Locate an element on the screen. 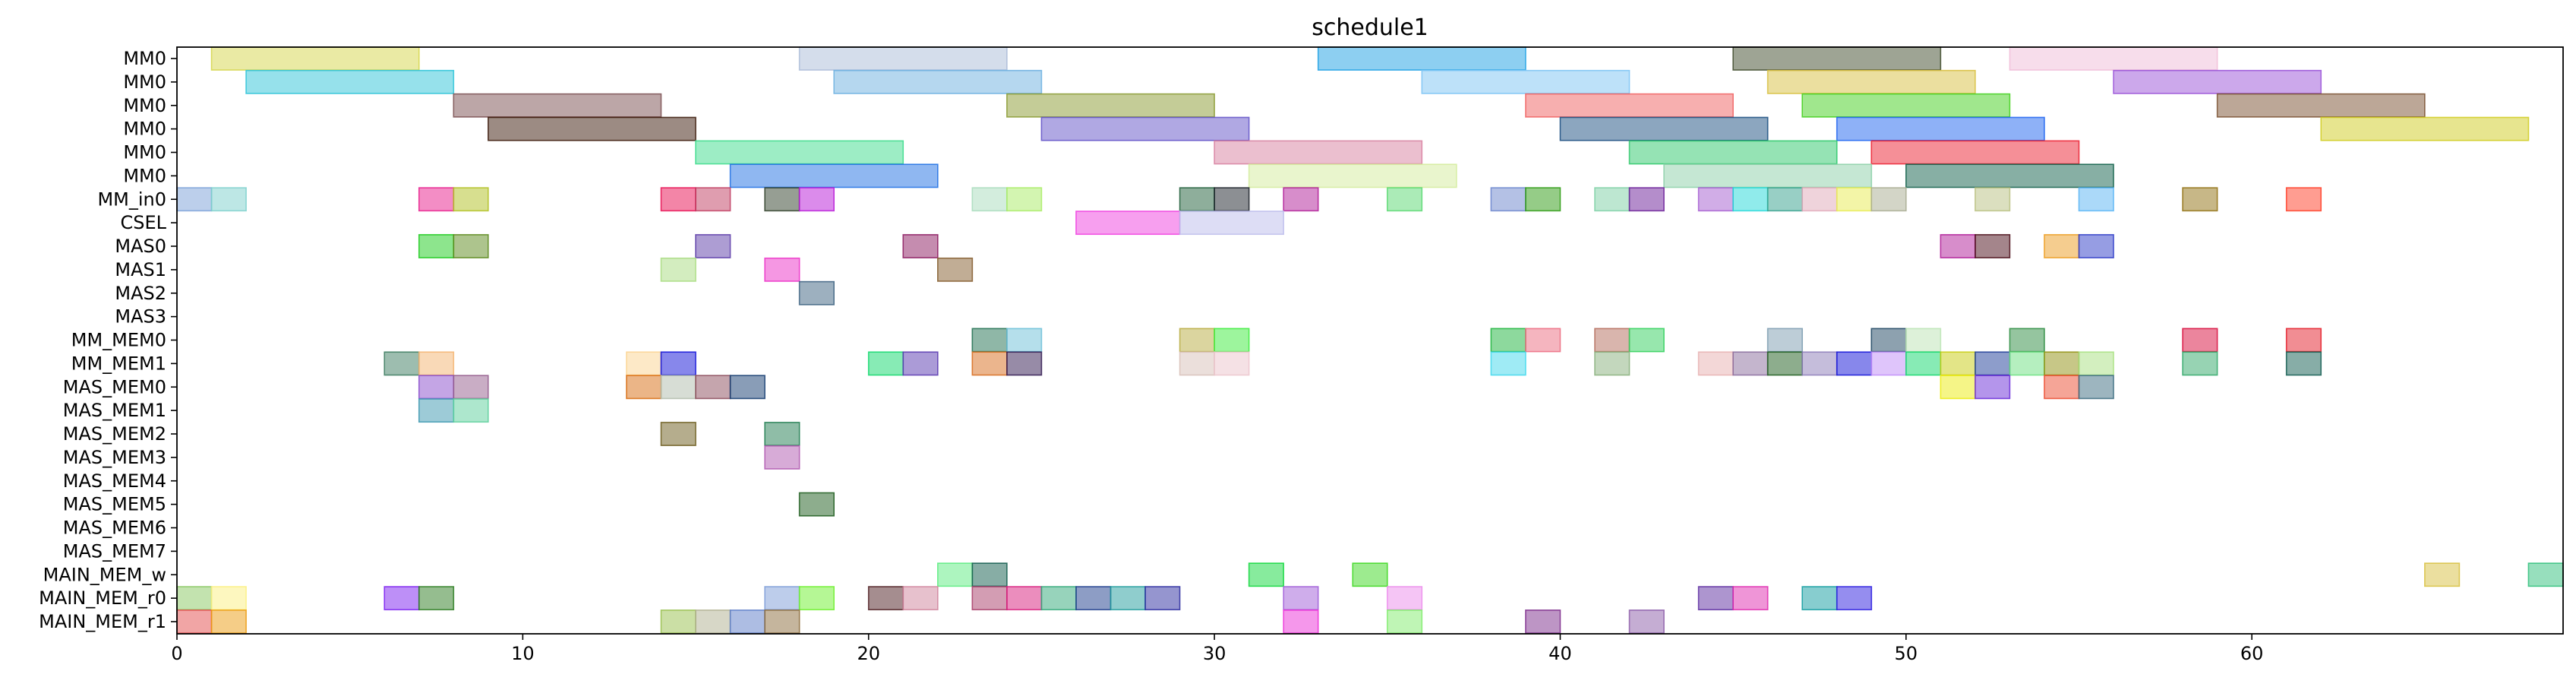 The height and width of the screenshot is (687, 2576). y-tick-label: MAS0 is located at coordinates (140, 247).